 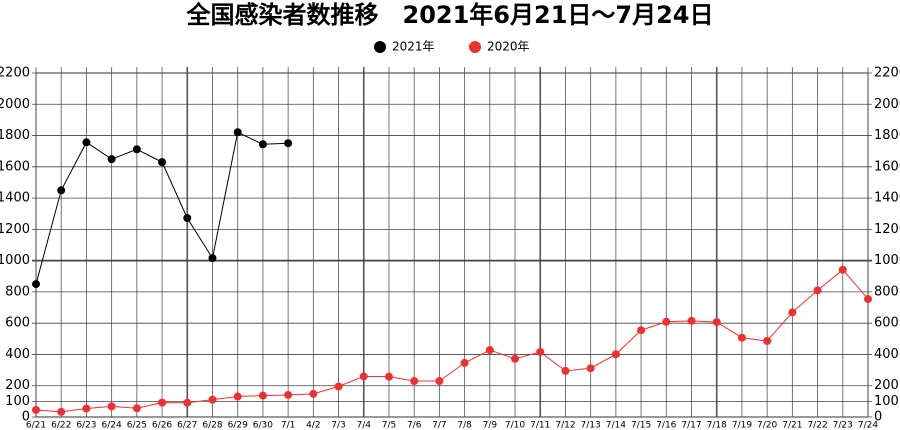 I want to click on y2-tick-label: 0, so click(x=878, y=417).